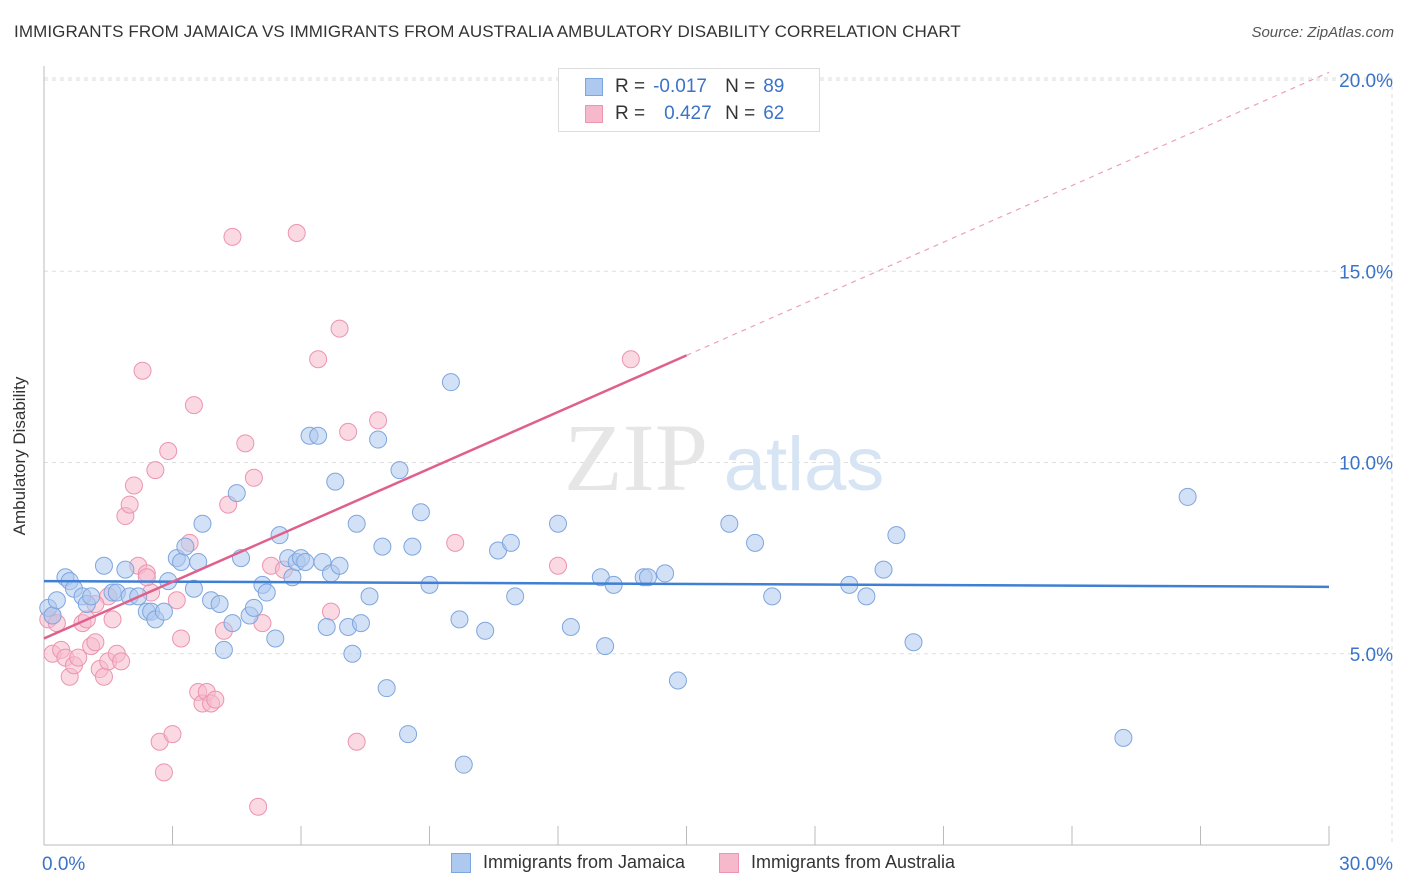 This screenshot has height=892, width=1406. Describe the element at coordinates (689, 100) in the screenshot. I see `correlation-legend: R = -0.017 N = 89 R = 0.427 N = 62` at that location.